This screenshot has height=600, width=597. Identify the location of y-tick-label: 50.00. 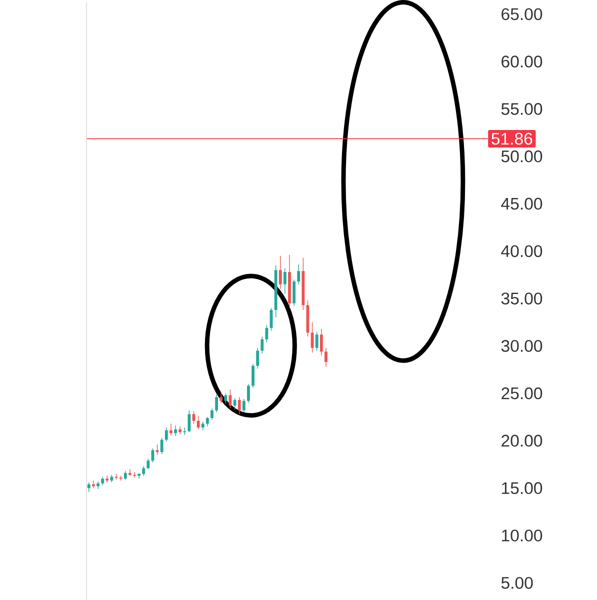
(521, 156).